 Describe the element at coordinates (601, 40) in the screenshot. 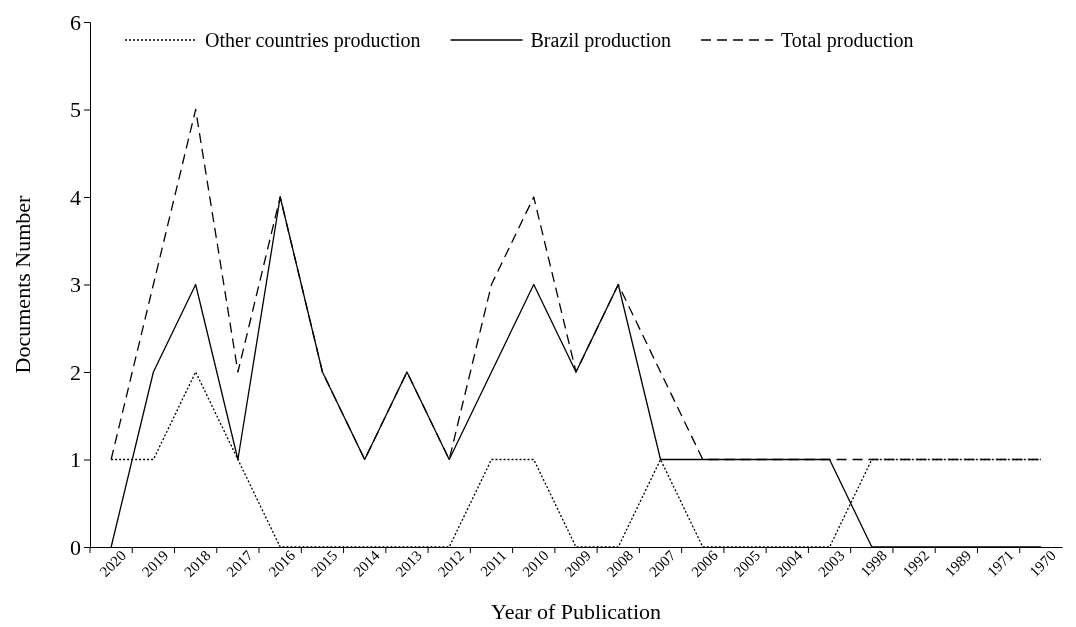

I see `legend-label: Brazil production` at that location.